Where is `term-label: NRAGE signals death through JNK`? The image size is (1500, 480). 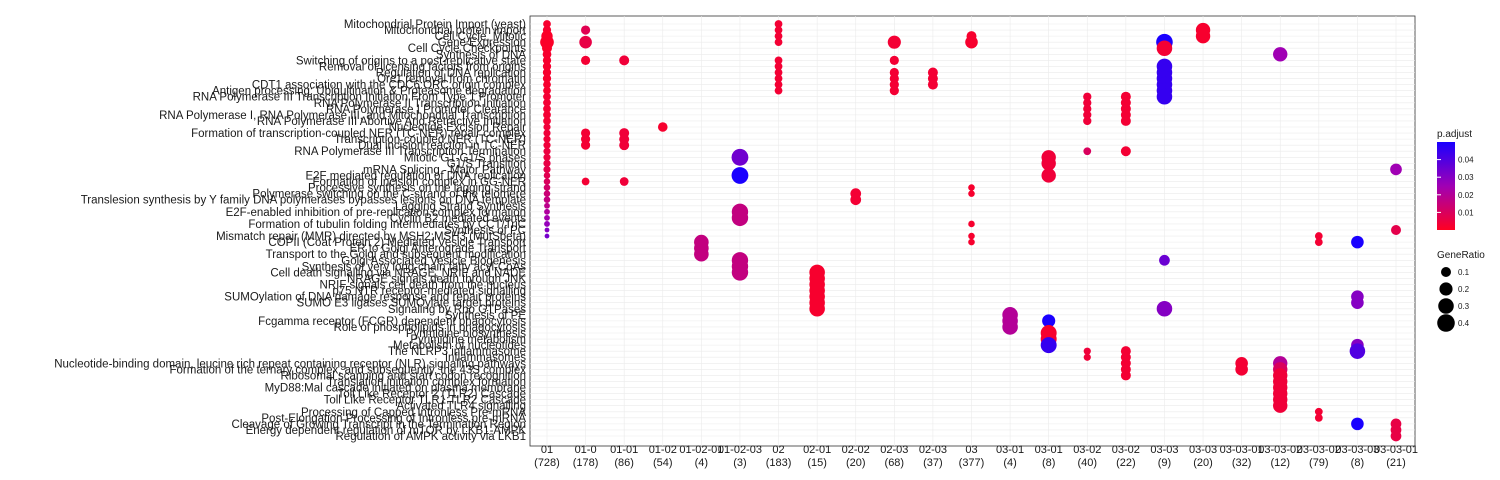
term-label: NRAGE signals death through JNK is located at coordinates (436, 279).